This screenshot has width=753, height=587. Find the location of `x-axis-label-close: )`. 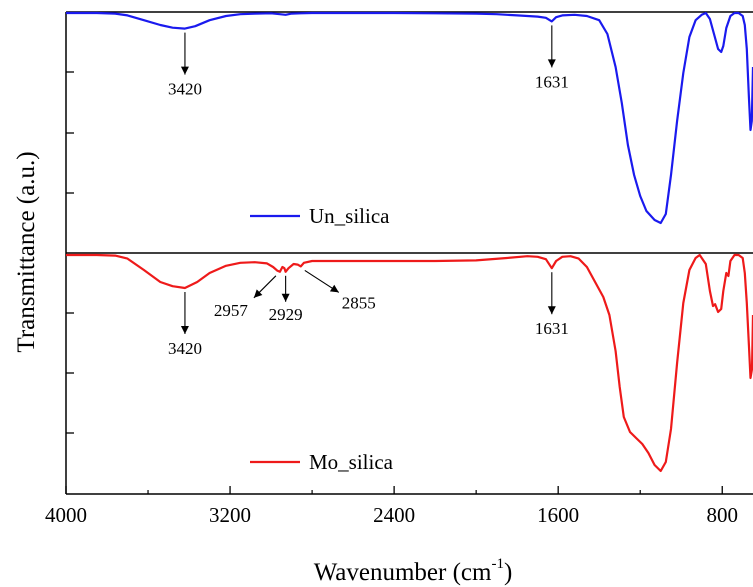

x-axis-label-close: ) is located at coordinates (508, 572).